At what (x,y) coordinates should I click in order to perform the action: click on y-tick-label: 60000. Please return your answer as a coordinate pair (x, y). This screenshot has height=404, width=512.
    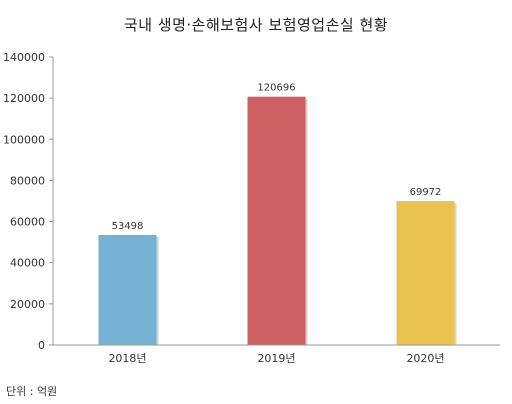
    Looking at the image, I should click on (27, 222).